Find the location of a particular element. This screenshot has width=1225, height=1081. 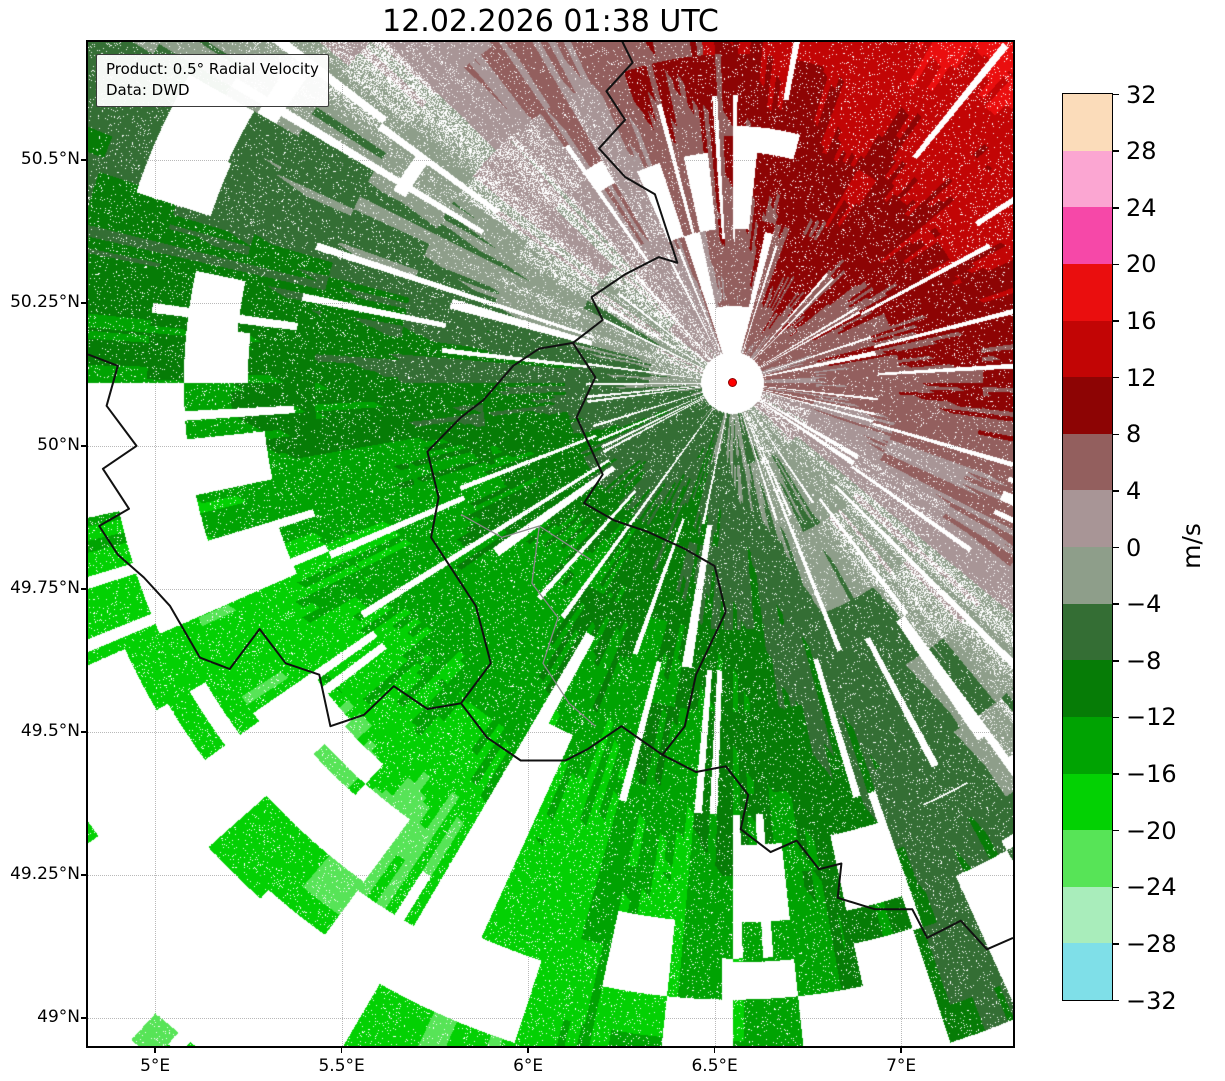

plot-title: 12.02.2026 01:38 UTC is located at coordinates (550, 21).